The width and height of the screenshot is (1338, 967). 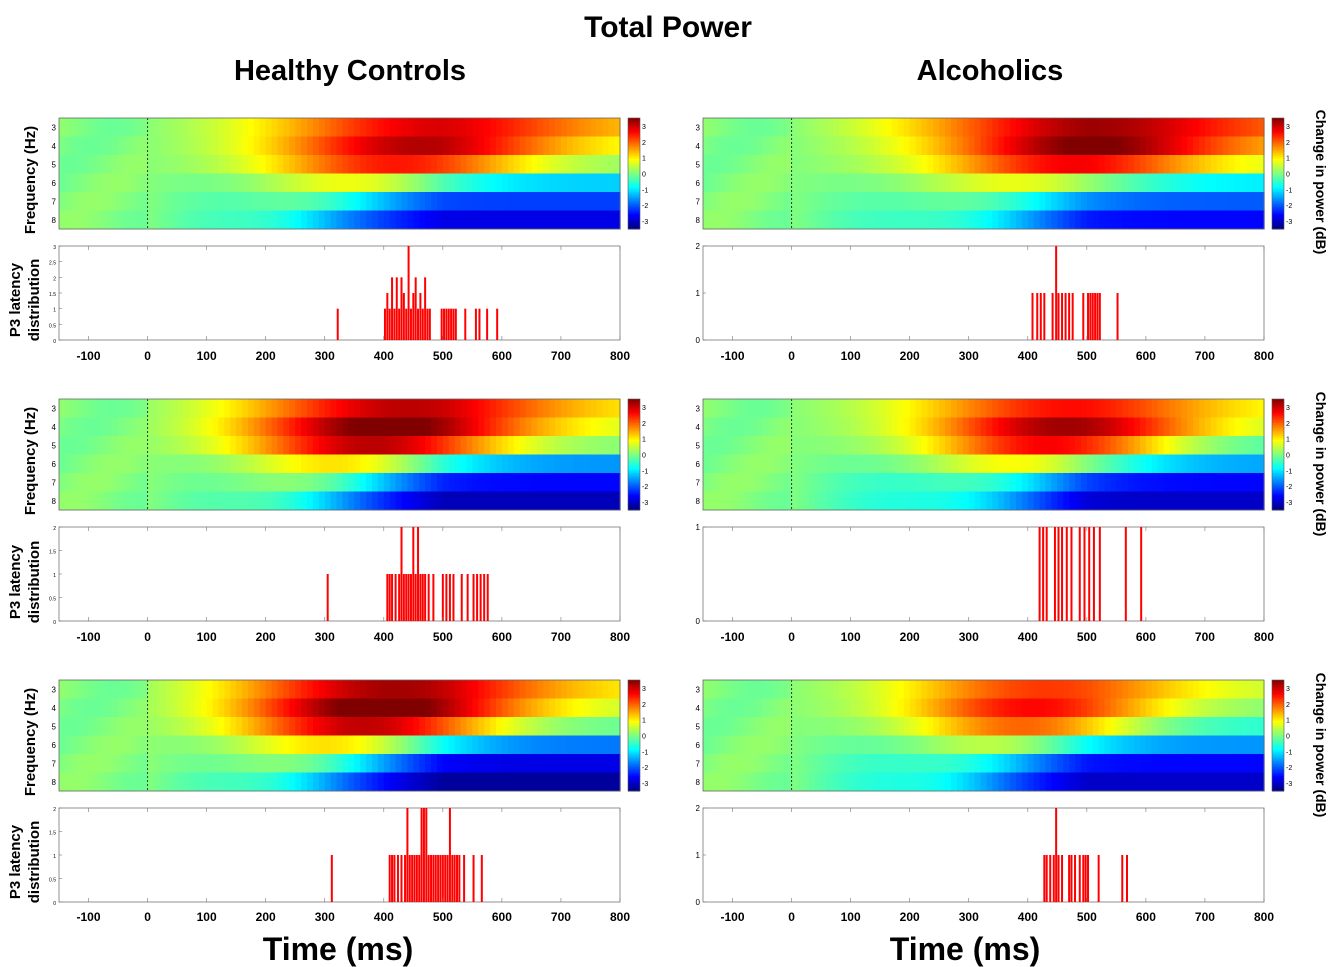 I want to click on heatmap-y-tick: 7, so click(x=698, y=763).